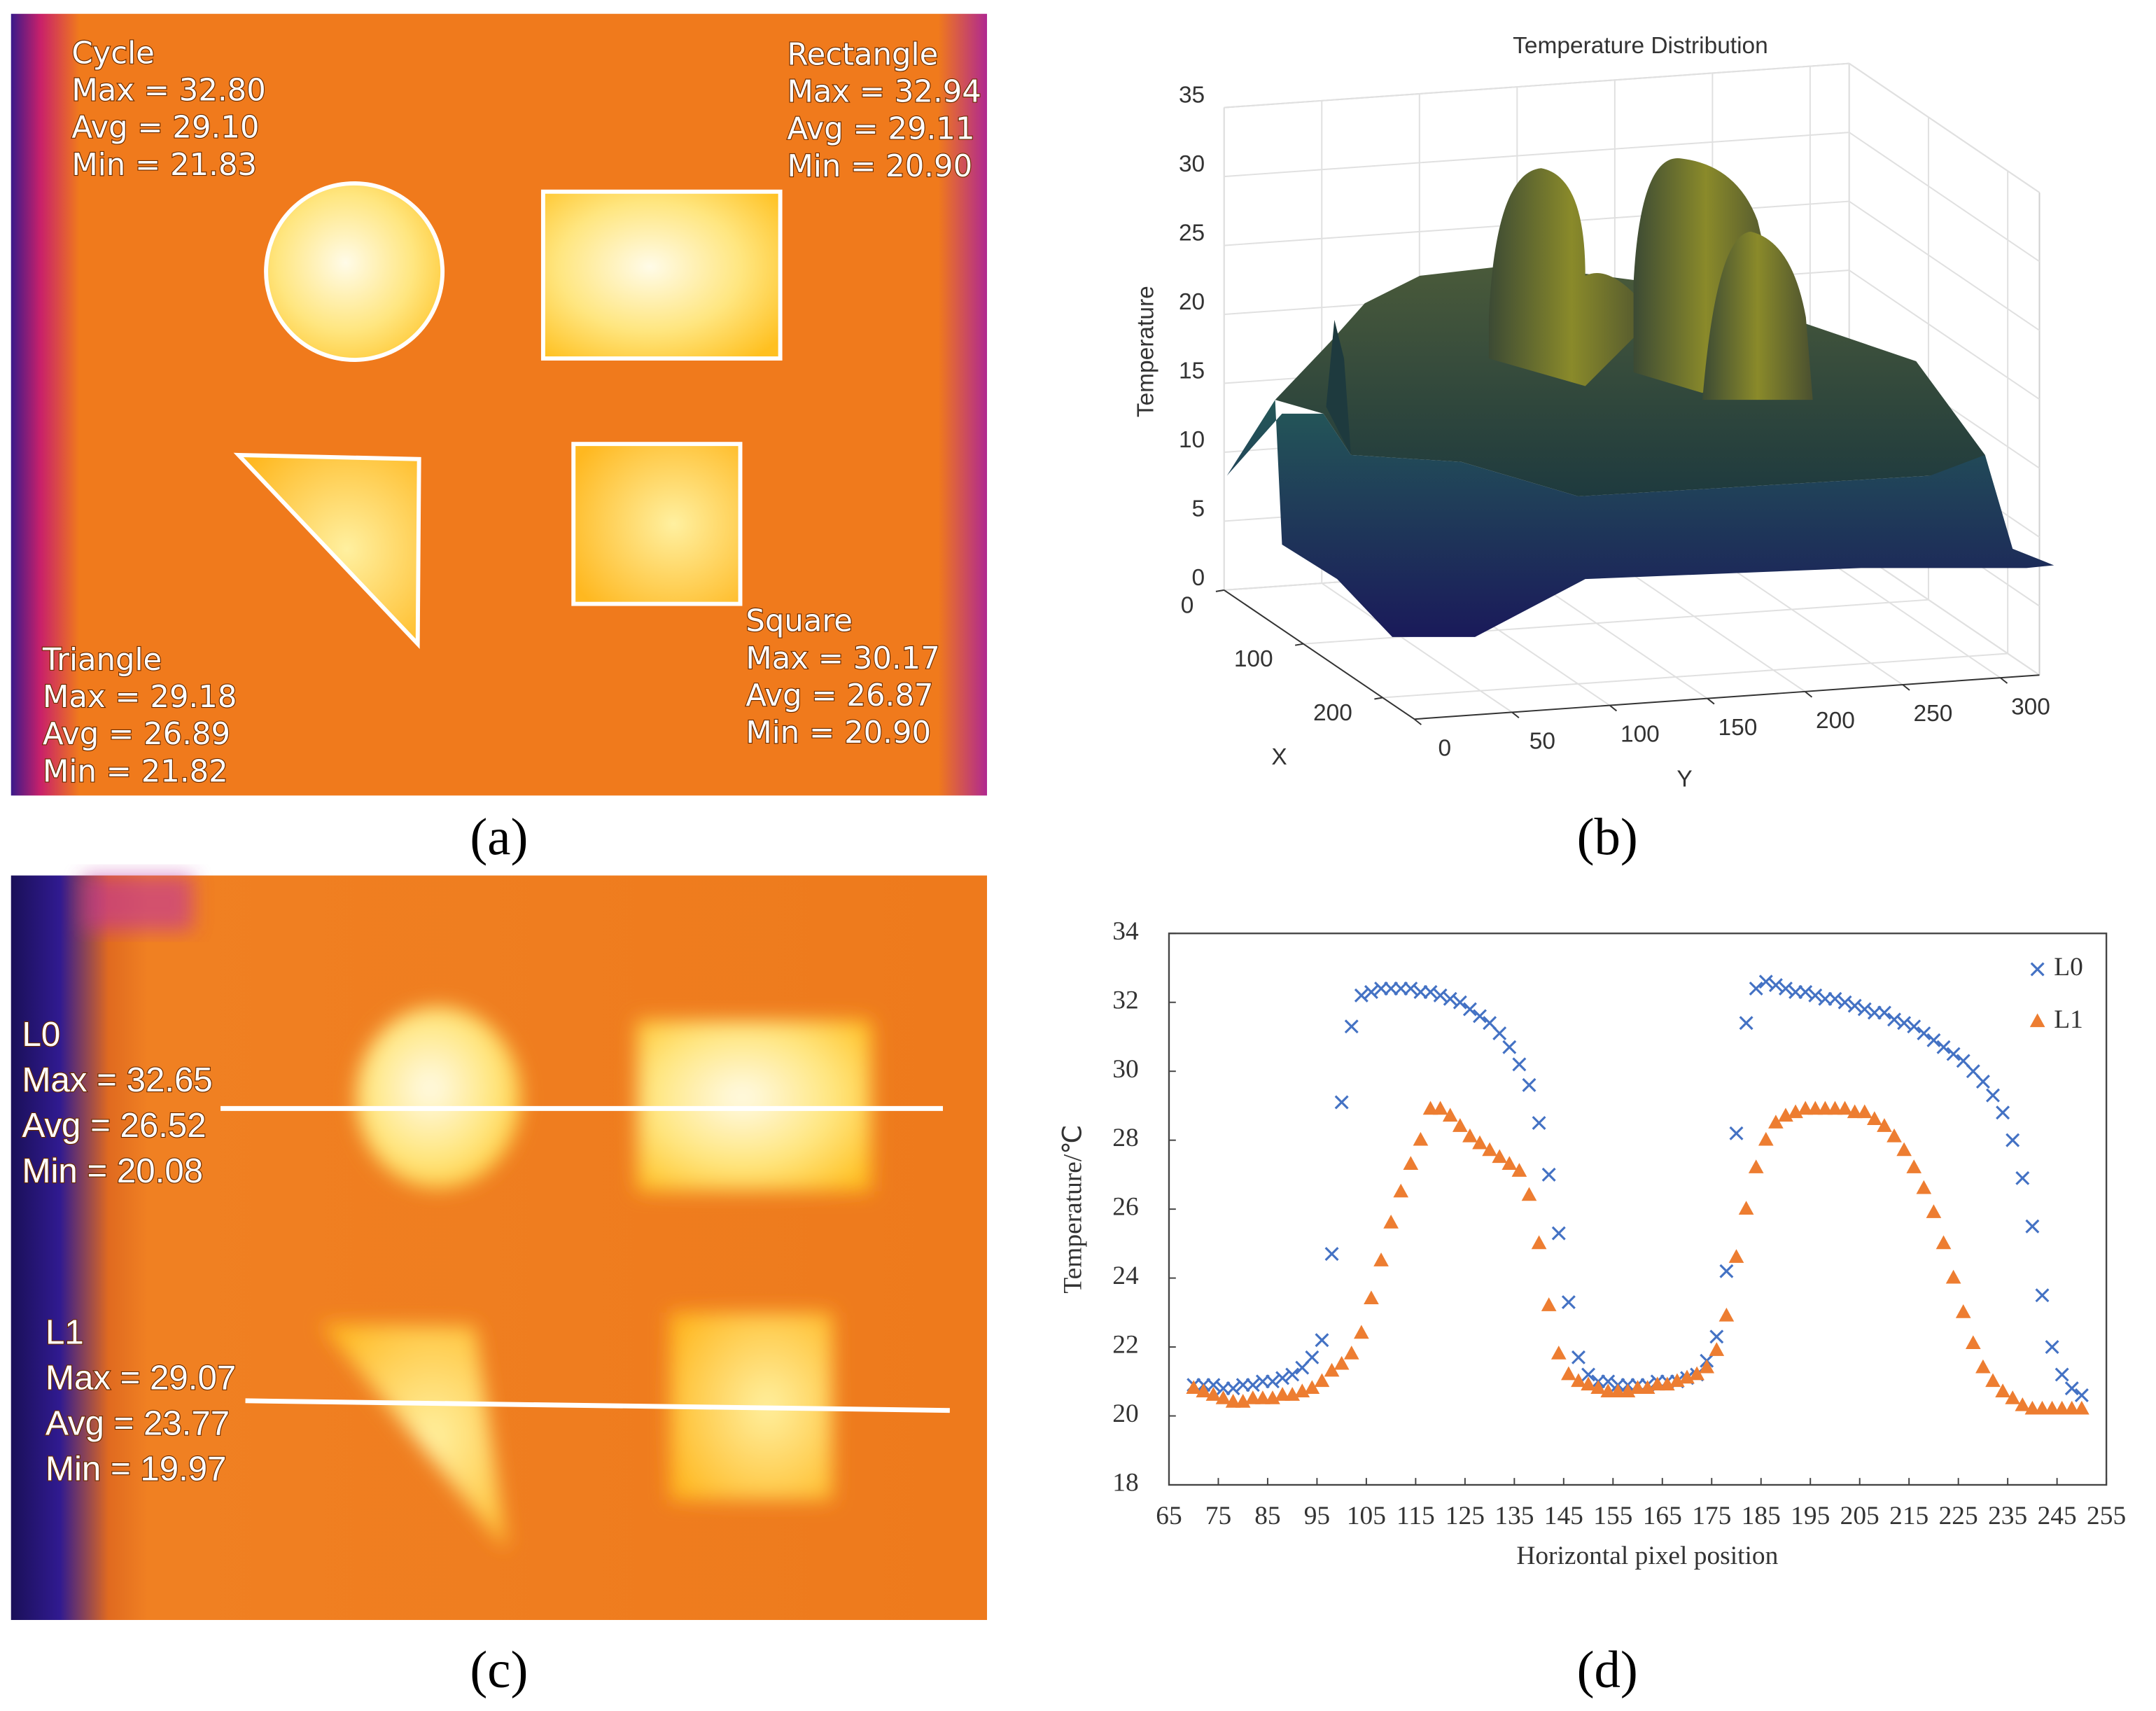 This screenshot has height=1711, width=2156. I want to click on region-name: Rectangle, so click(862, 54).